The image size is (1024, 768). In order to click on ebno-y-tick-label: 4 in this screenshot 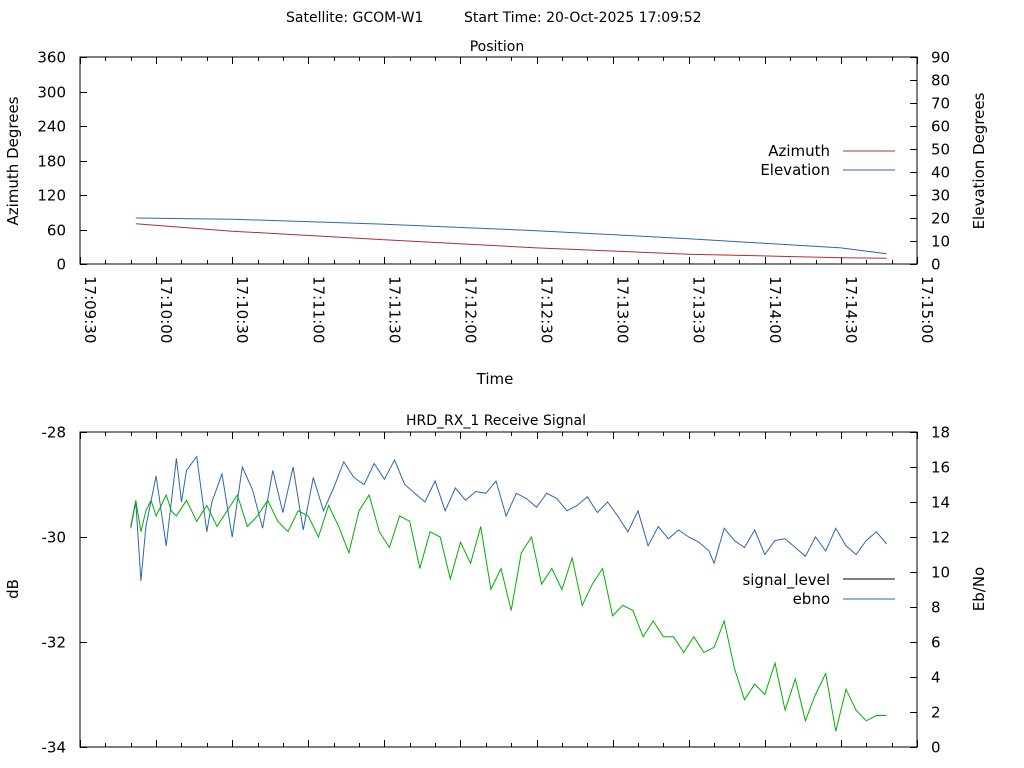, I will do `click(936, 678)`.